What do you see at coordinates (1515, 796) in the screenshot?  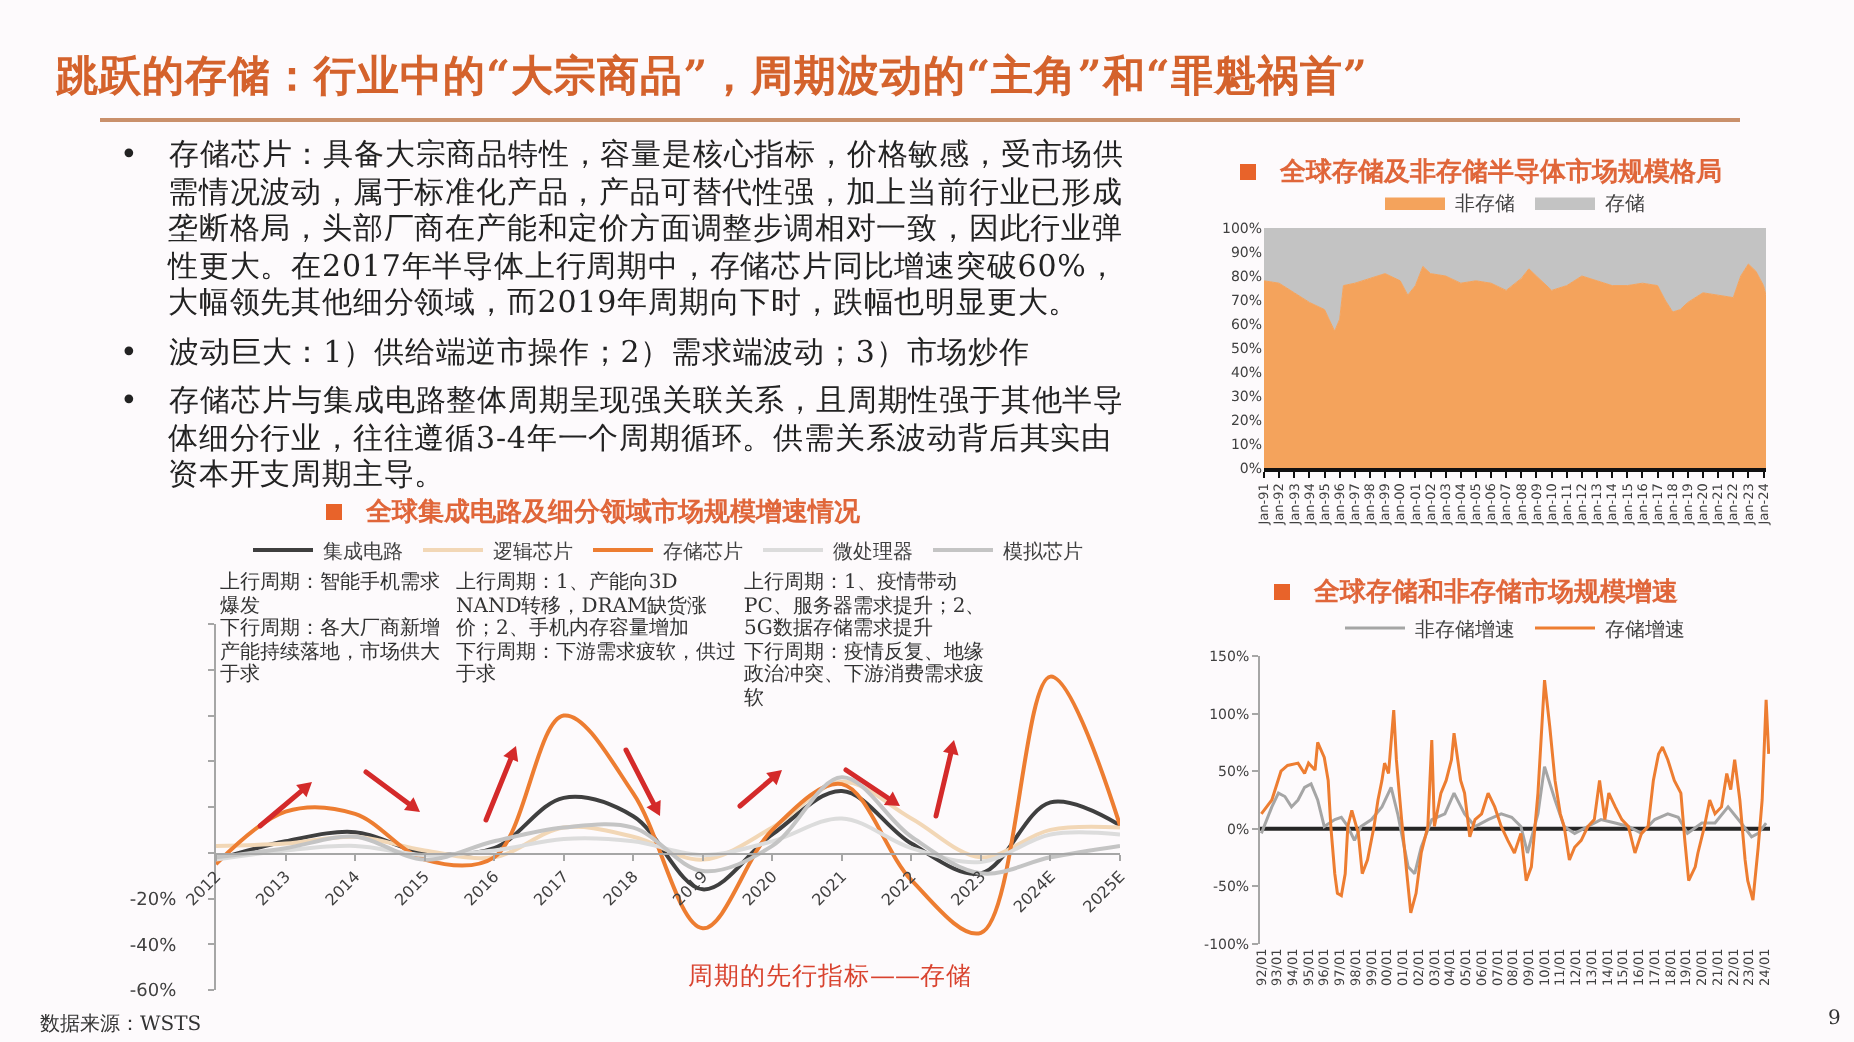 I see `line-series` at bounding box center [1515, 796].